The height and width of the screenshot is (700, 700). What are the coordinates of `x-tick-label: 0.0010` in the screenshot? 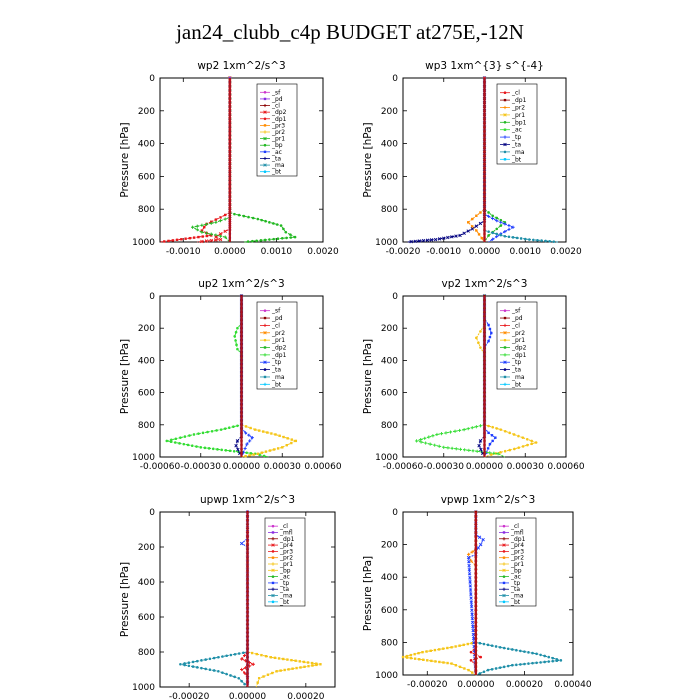 It's located at (526, 252).